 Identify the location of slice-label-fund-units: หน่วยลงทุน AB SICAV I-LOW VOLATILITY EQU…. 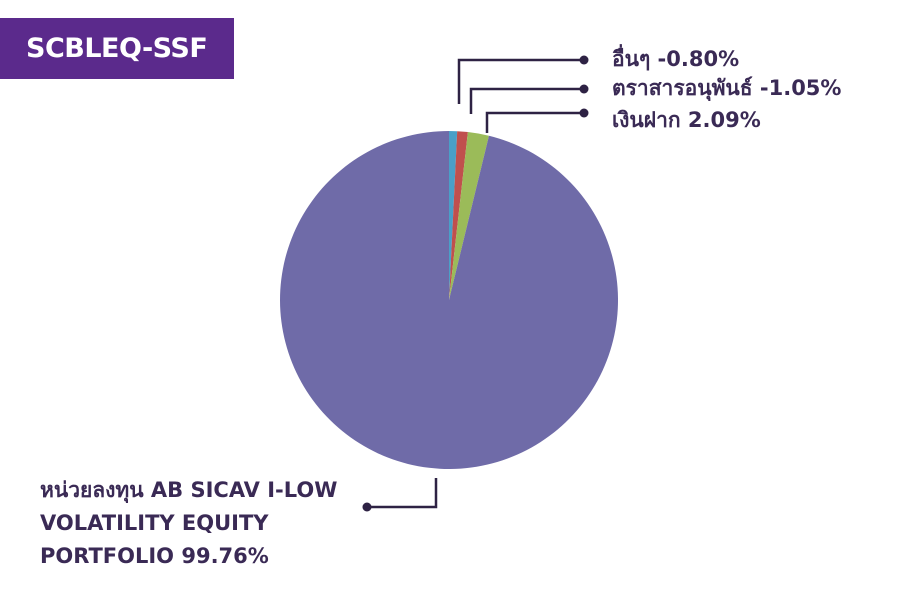
(189, 523).